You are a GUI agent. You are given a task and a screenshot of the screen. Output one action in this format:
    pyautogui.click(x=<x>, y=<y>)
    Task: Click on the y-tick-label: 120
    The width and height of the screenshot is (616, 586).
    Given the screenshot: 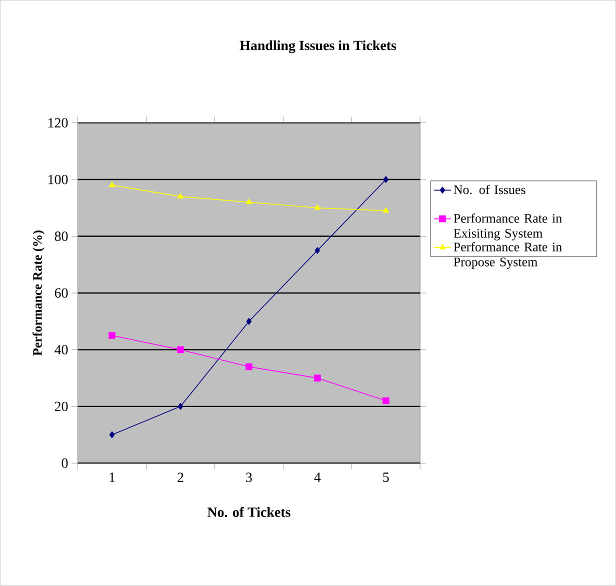 What is the action you would take?
    pyautogui.click(x=58, y=123)
    